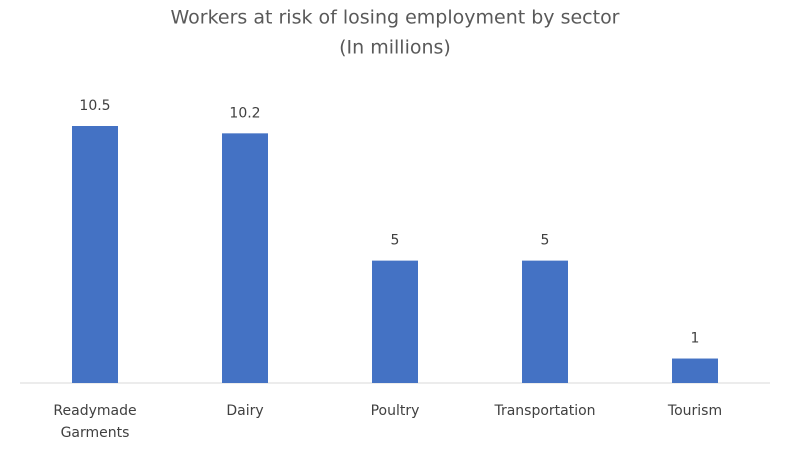 The height and width of the screenshot is (452, 790). What do you see at coordinates (695, 339) in the screenshot?
I see `data-label: 1` at bounding box center [695, 339].